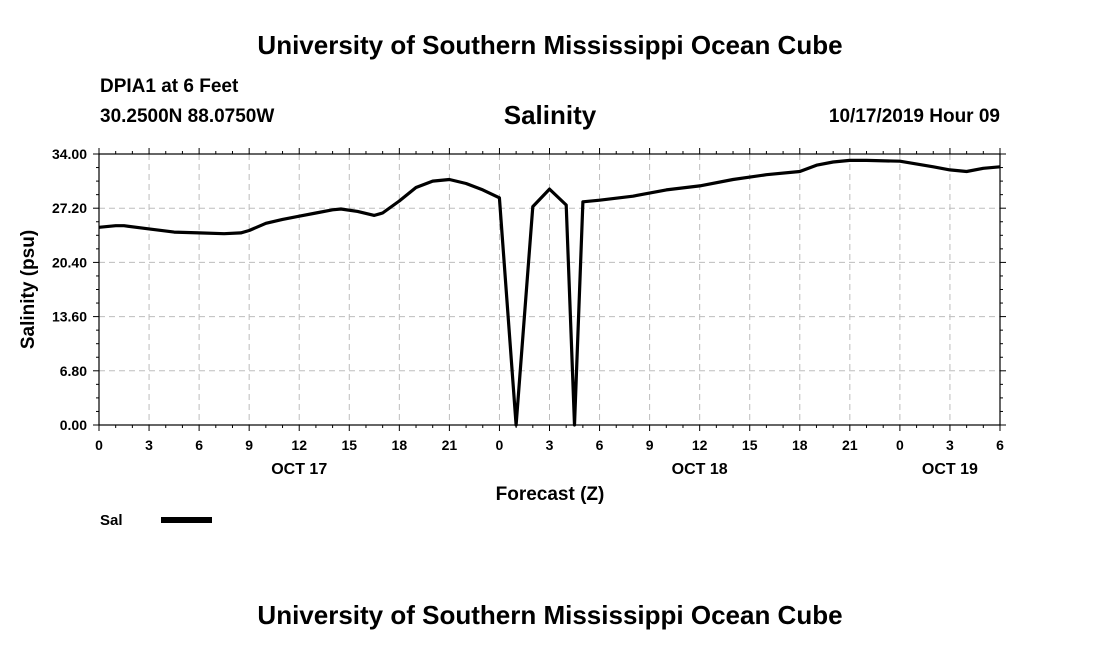 The width and height of the screenshot is (1100, 650). What do you see at coordinates (69, 208) in the screenshot?
I see `y-tick-label: 27.20` at bounding box center [69, 208].